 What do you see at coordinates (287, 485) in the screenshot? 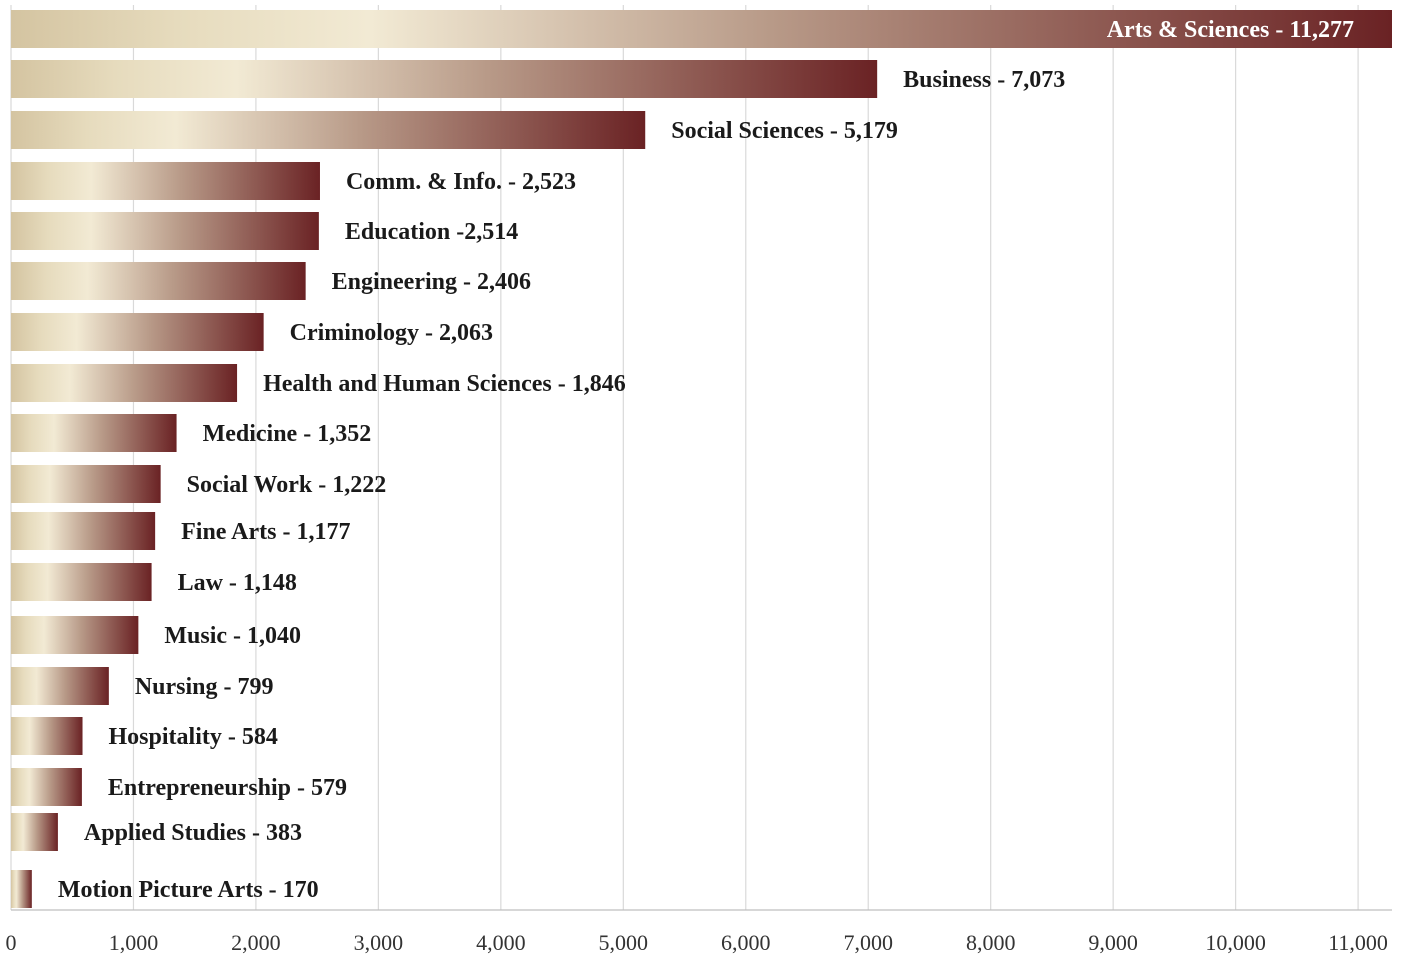
I see `bar-data-label: Social Work - 1,222` at bounding box center [287, 485].